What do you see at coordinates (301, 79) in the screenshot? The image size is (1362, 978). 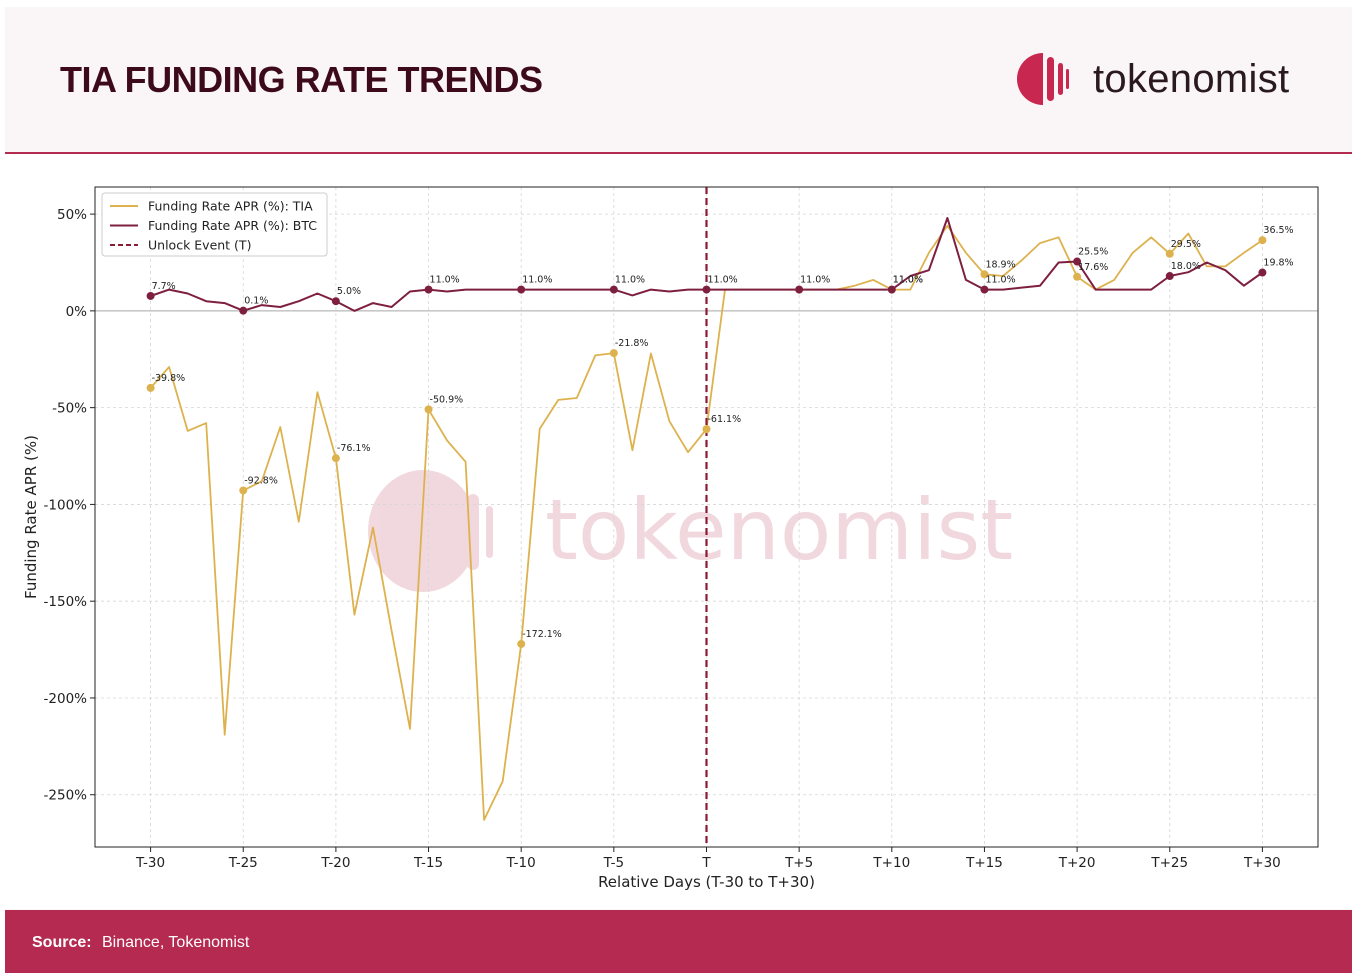 I see `page-title: TIA FUNDING RATE TRENDS` at bounding box center [301, 79].